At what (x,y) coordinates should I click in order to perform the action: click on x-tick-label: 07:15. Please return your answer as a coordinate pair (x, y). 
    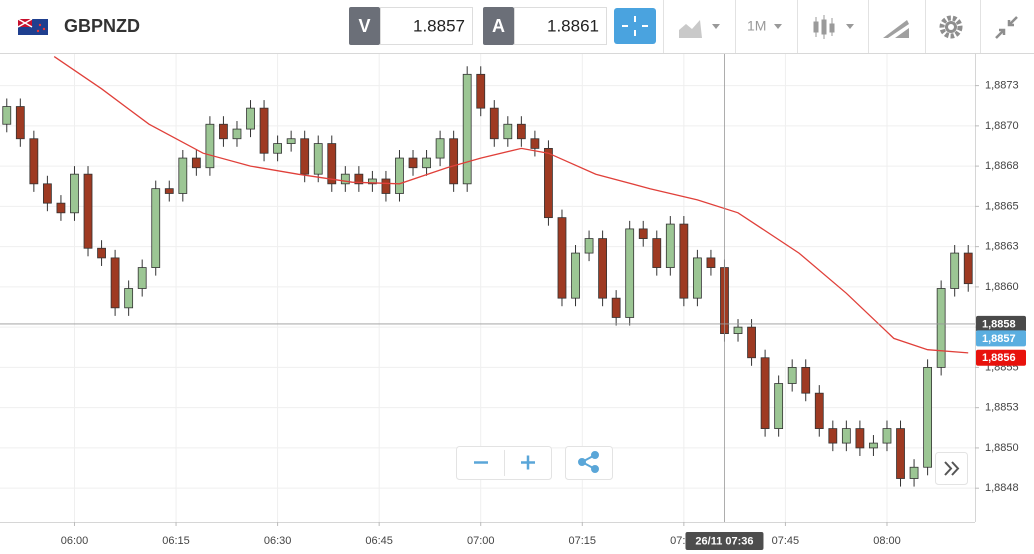
    Looking at the image, I should click on (583, 541).